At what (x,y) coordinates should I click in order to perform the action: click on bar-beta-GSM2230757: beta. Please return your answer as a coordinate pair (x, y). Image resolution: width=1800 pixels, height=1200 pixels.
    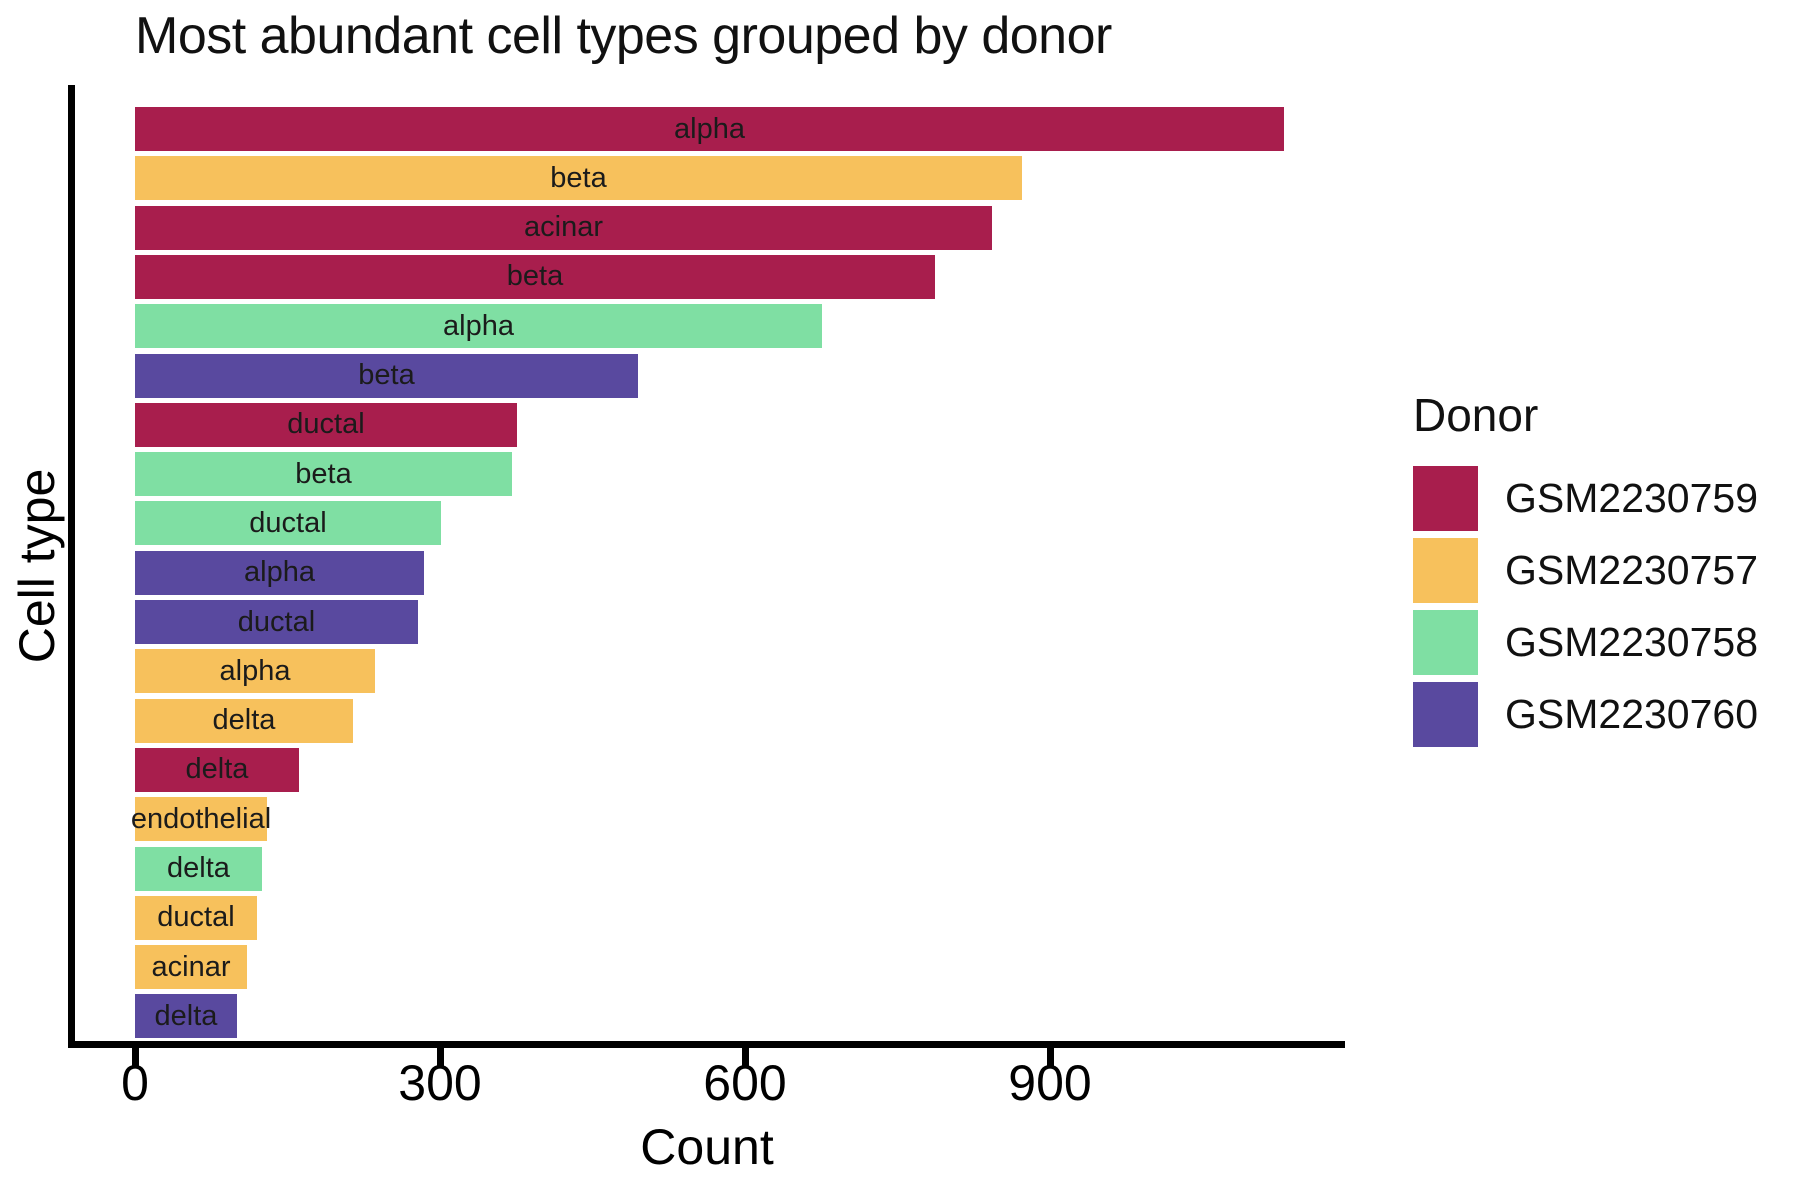
    Looking at the image, I should click on (578, 178).